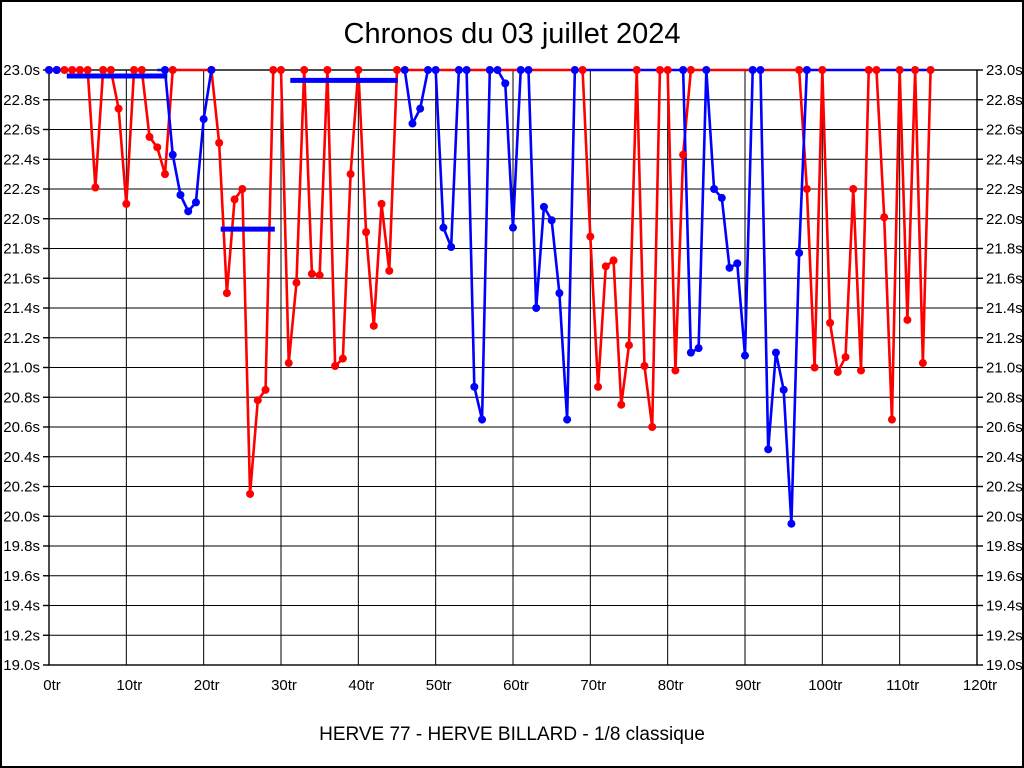 This screenshot has width=1024, height=768. What do you see at coordinates (980, 685) in the screenshot?
I see `svg-text: 120tr` at bounding box center [980, 685].